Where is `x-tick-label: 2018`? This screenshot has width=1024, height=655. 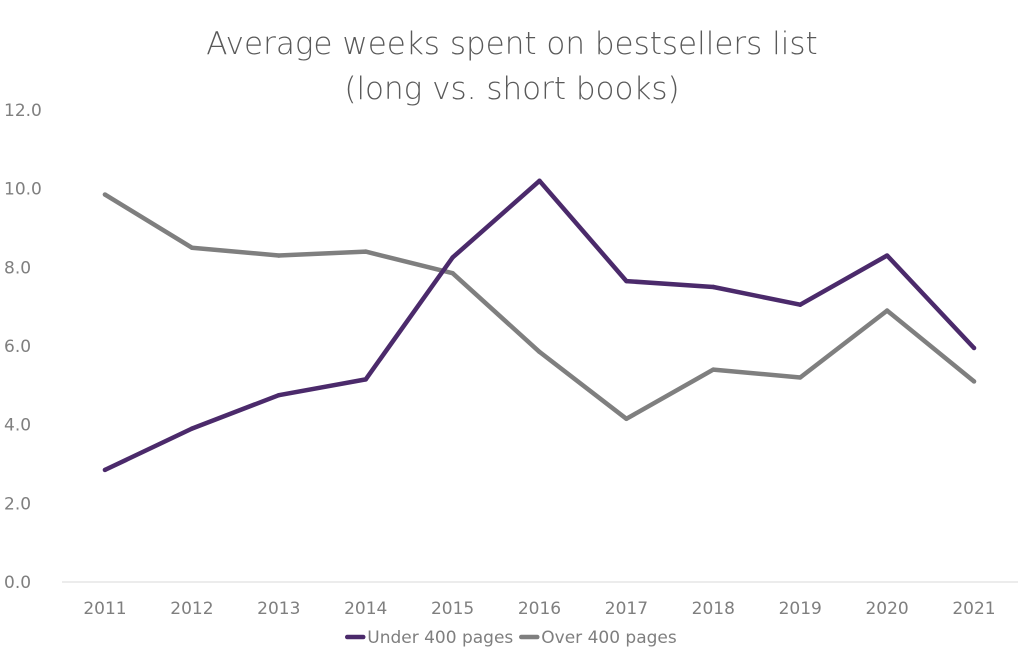 x-tick-label: 2018 is located at coordinates (713, 609).